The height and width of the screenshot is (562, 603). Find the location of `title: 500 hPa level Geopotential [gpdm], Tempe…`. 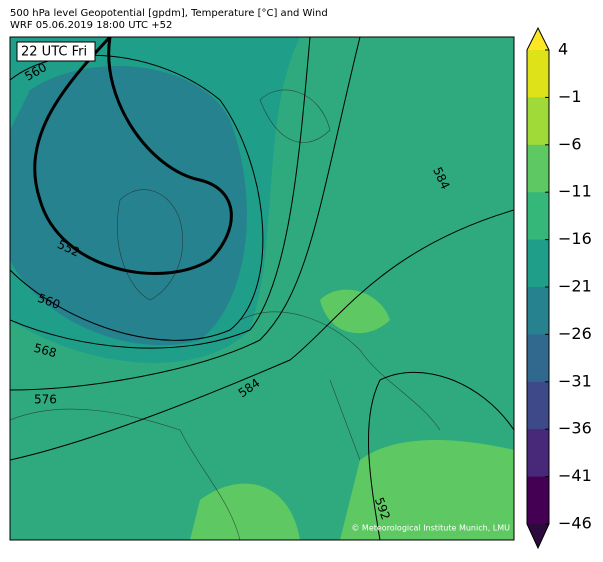

title: 500 hPa level Geopotential [gpdm], Tempe… is located at coordinates (169, 13).